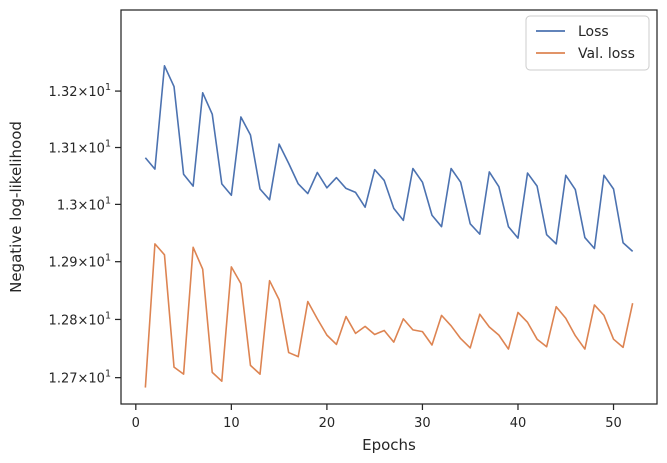  What do you see at coordinates (16, 207) in the screenshot?
I see `y-axis-label: Negative log-likelihood` at bounding box center [16, 207].